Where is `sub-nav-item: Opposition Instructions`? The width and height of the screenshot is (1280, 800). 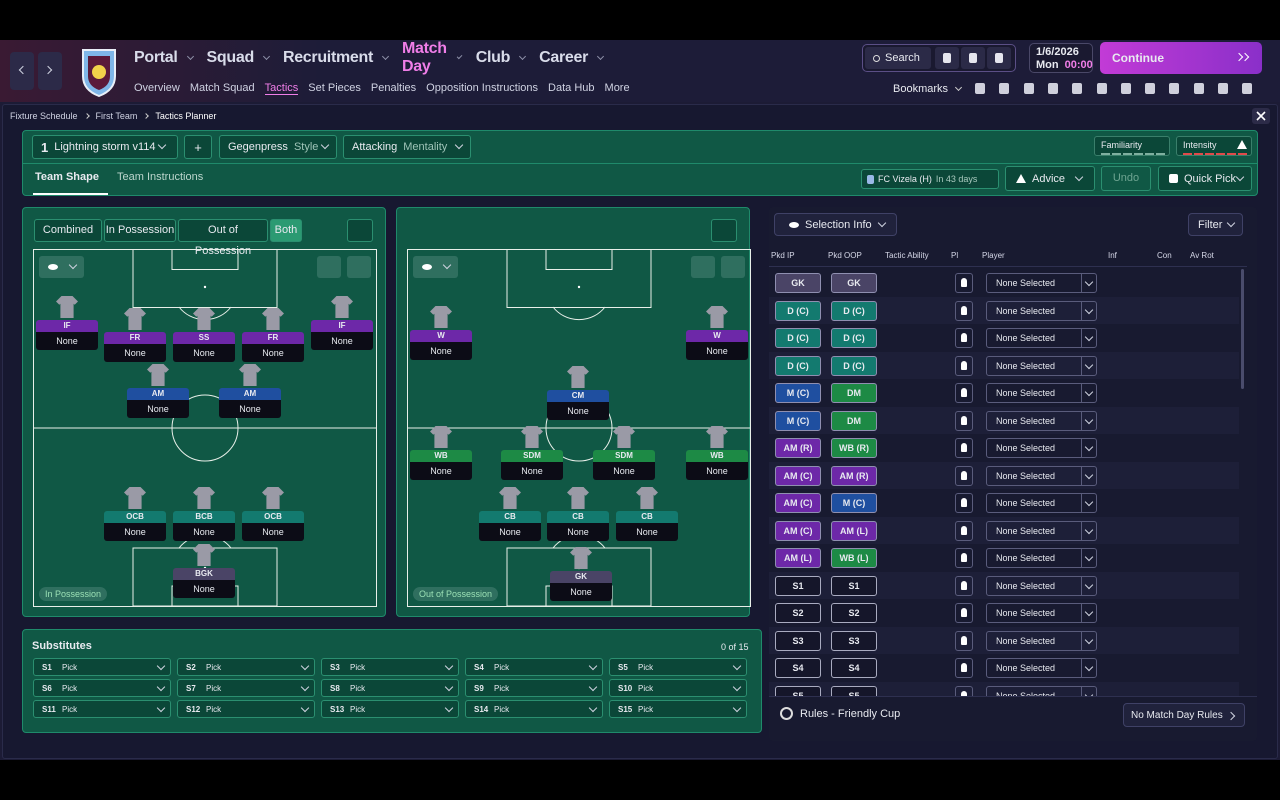 sub-nav-item: Opposition Instructions is located at coordinates (482, 88).